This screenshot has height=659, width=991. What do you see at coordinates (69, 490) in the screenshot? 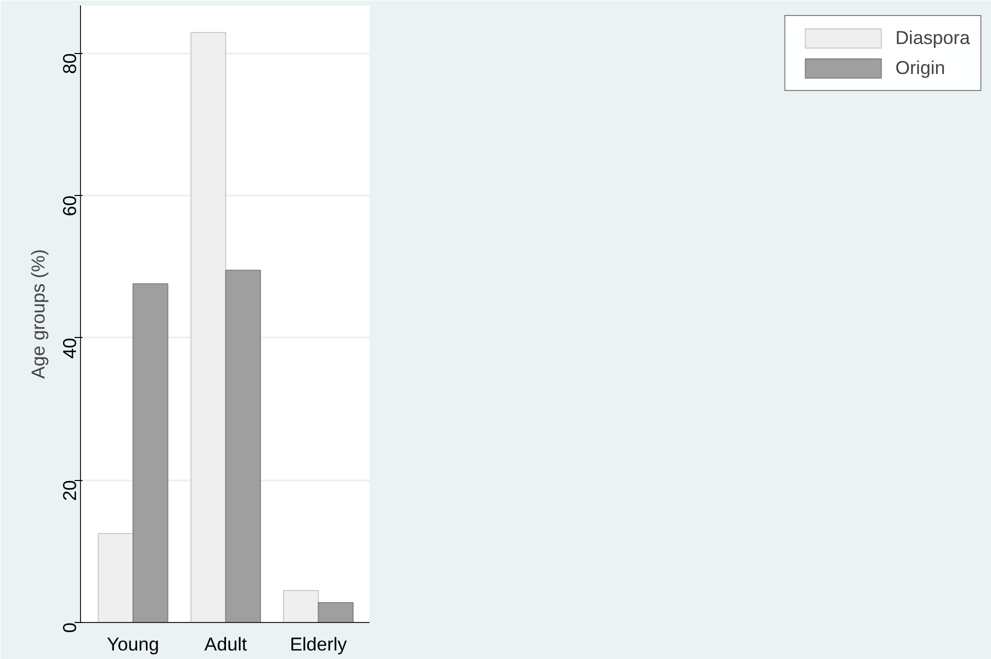
I see `y-tick-label: 20` at bounding box center [69, 490].